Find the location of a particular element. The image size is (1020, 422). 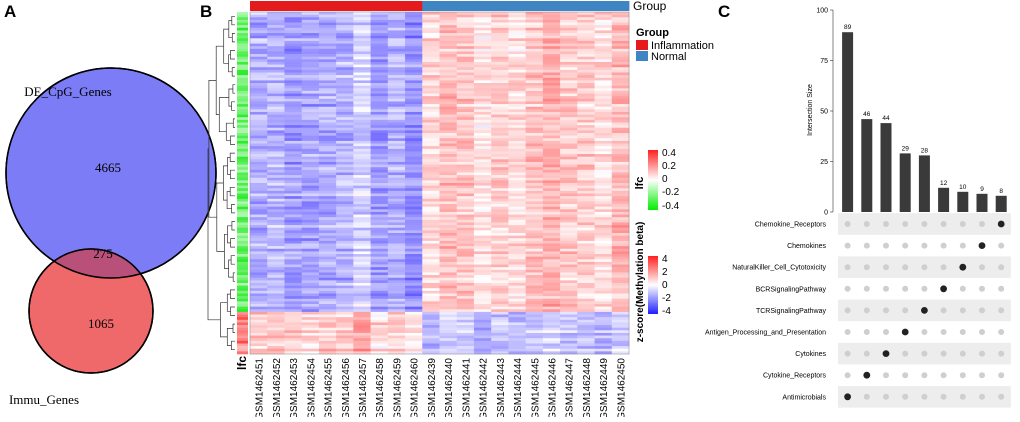

zscore-legend-colorbar is located at coordinates (653, 285).